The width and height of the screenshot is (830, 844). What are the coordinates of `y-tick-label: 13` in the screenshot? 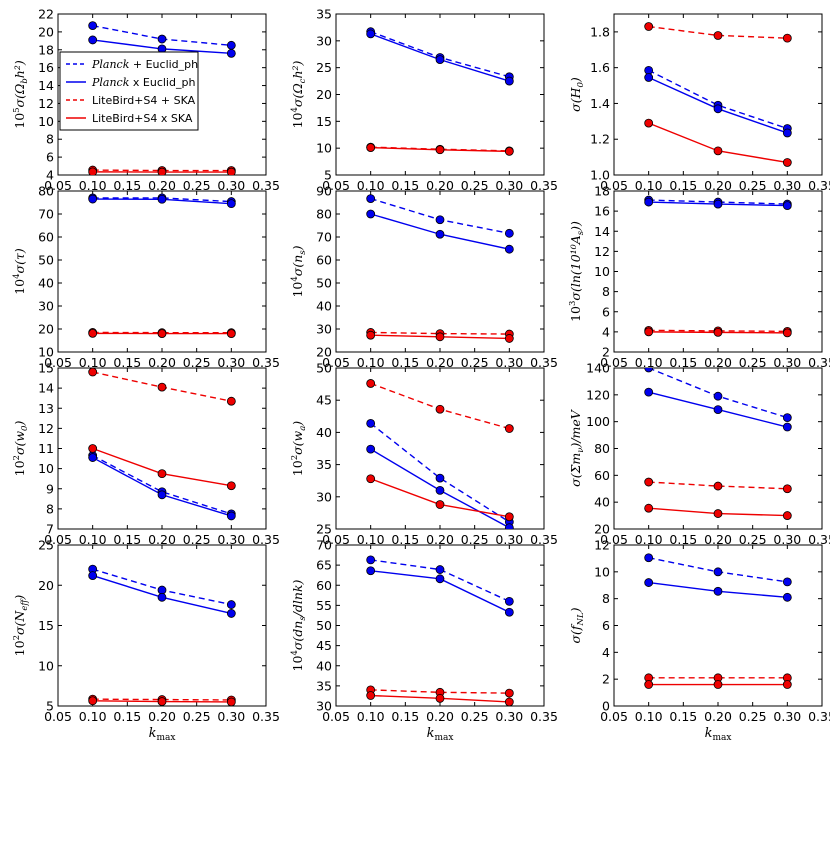 It's located at (46, 408).